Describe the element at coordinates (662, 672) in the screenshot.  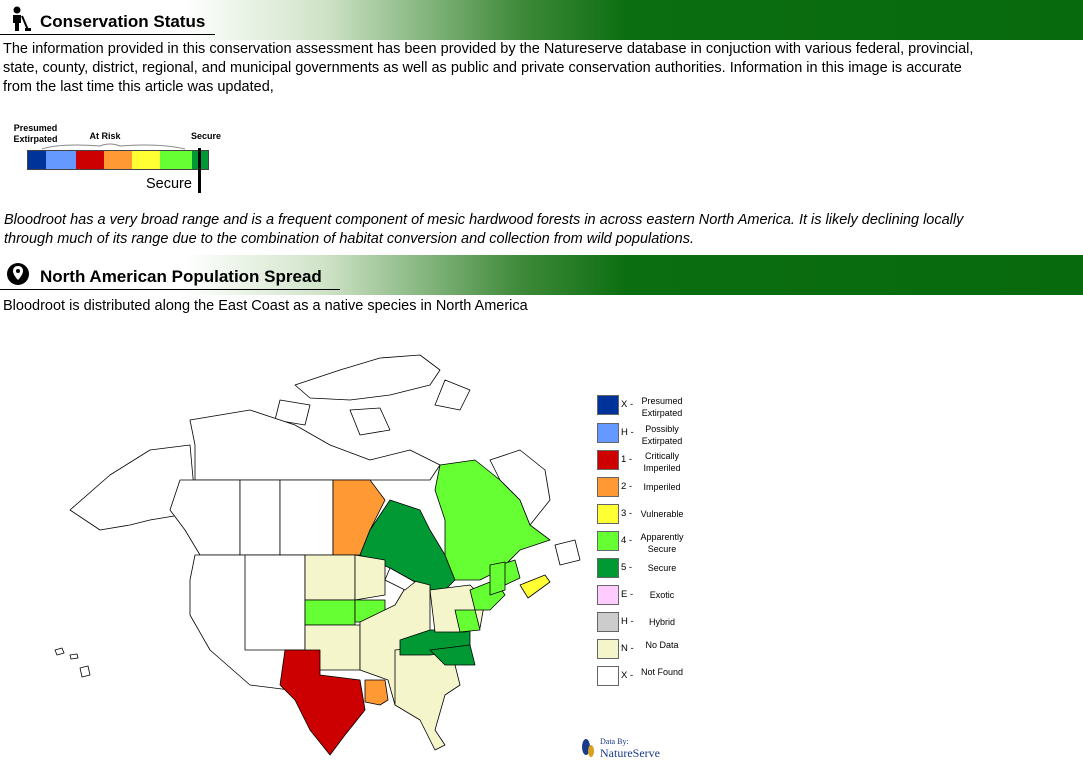
I see `legend-label: Not Found` at that location.